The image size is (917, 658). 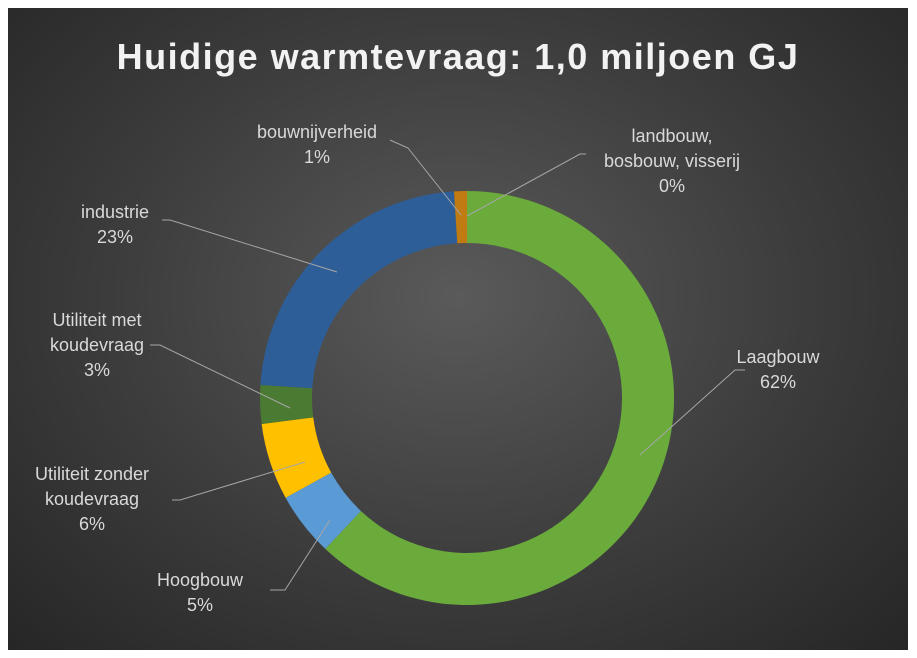 I want to click on data-label: Utiliteit met koudevraag 3%, so click(x=97, y=345).